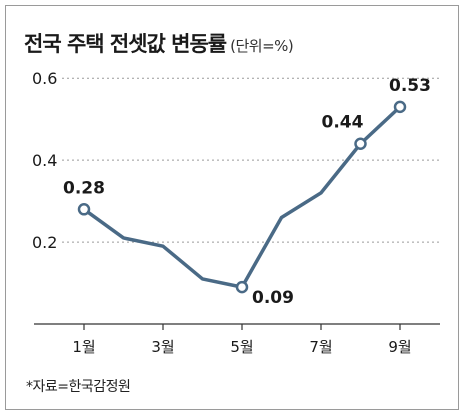  I want to click on data-label: 0.09, so click(273, 298).